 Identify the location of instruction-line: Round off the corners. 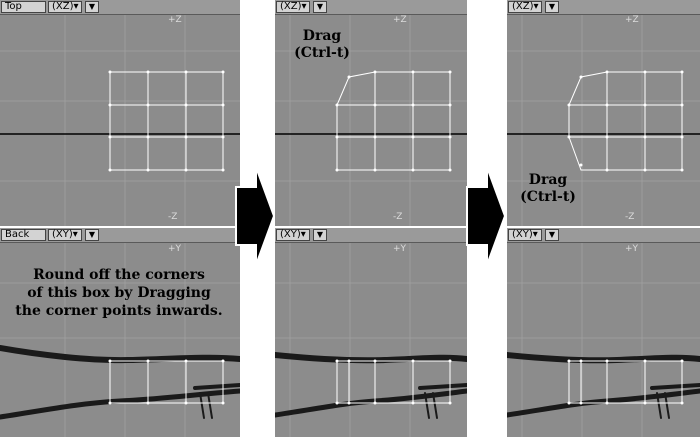
(119, 275).